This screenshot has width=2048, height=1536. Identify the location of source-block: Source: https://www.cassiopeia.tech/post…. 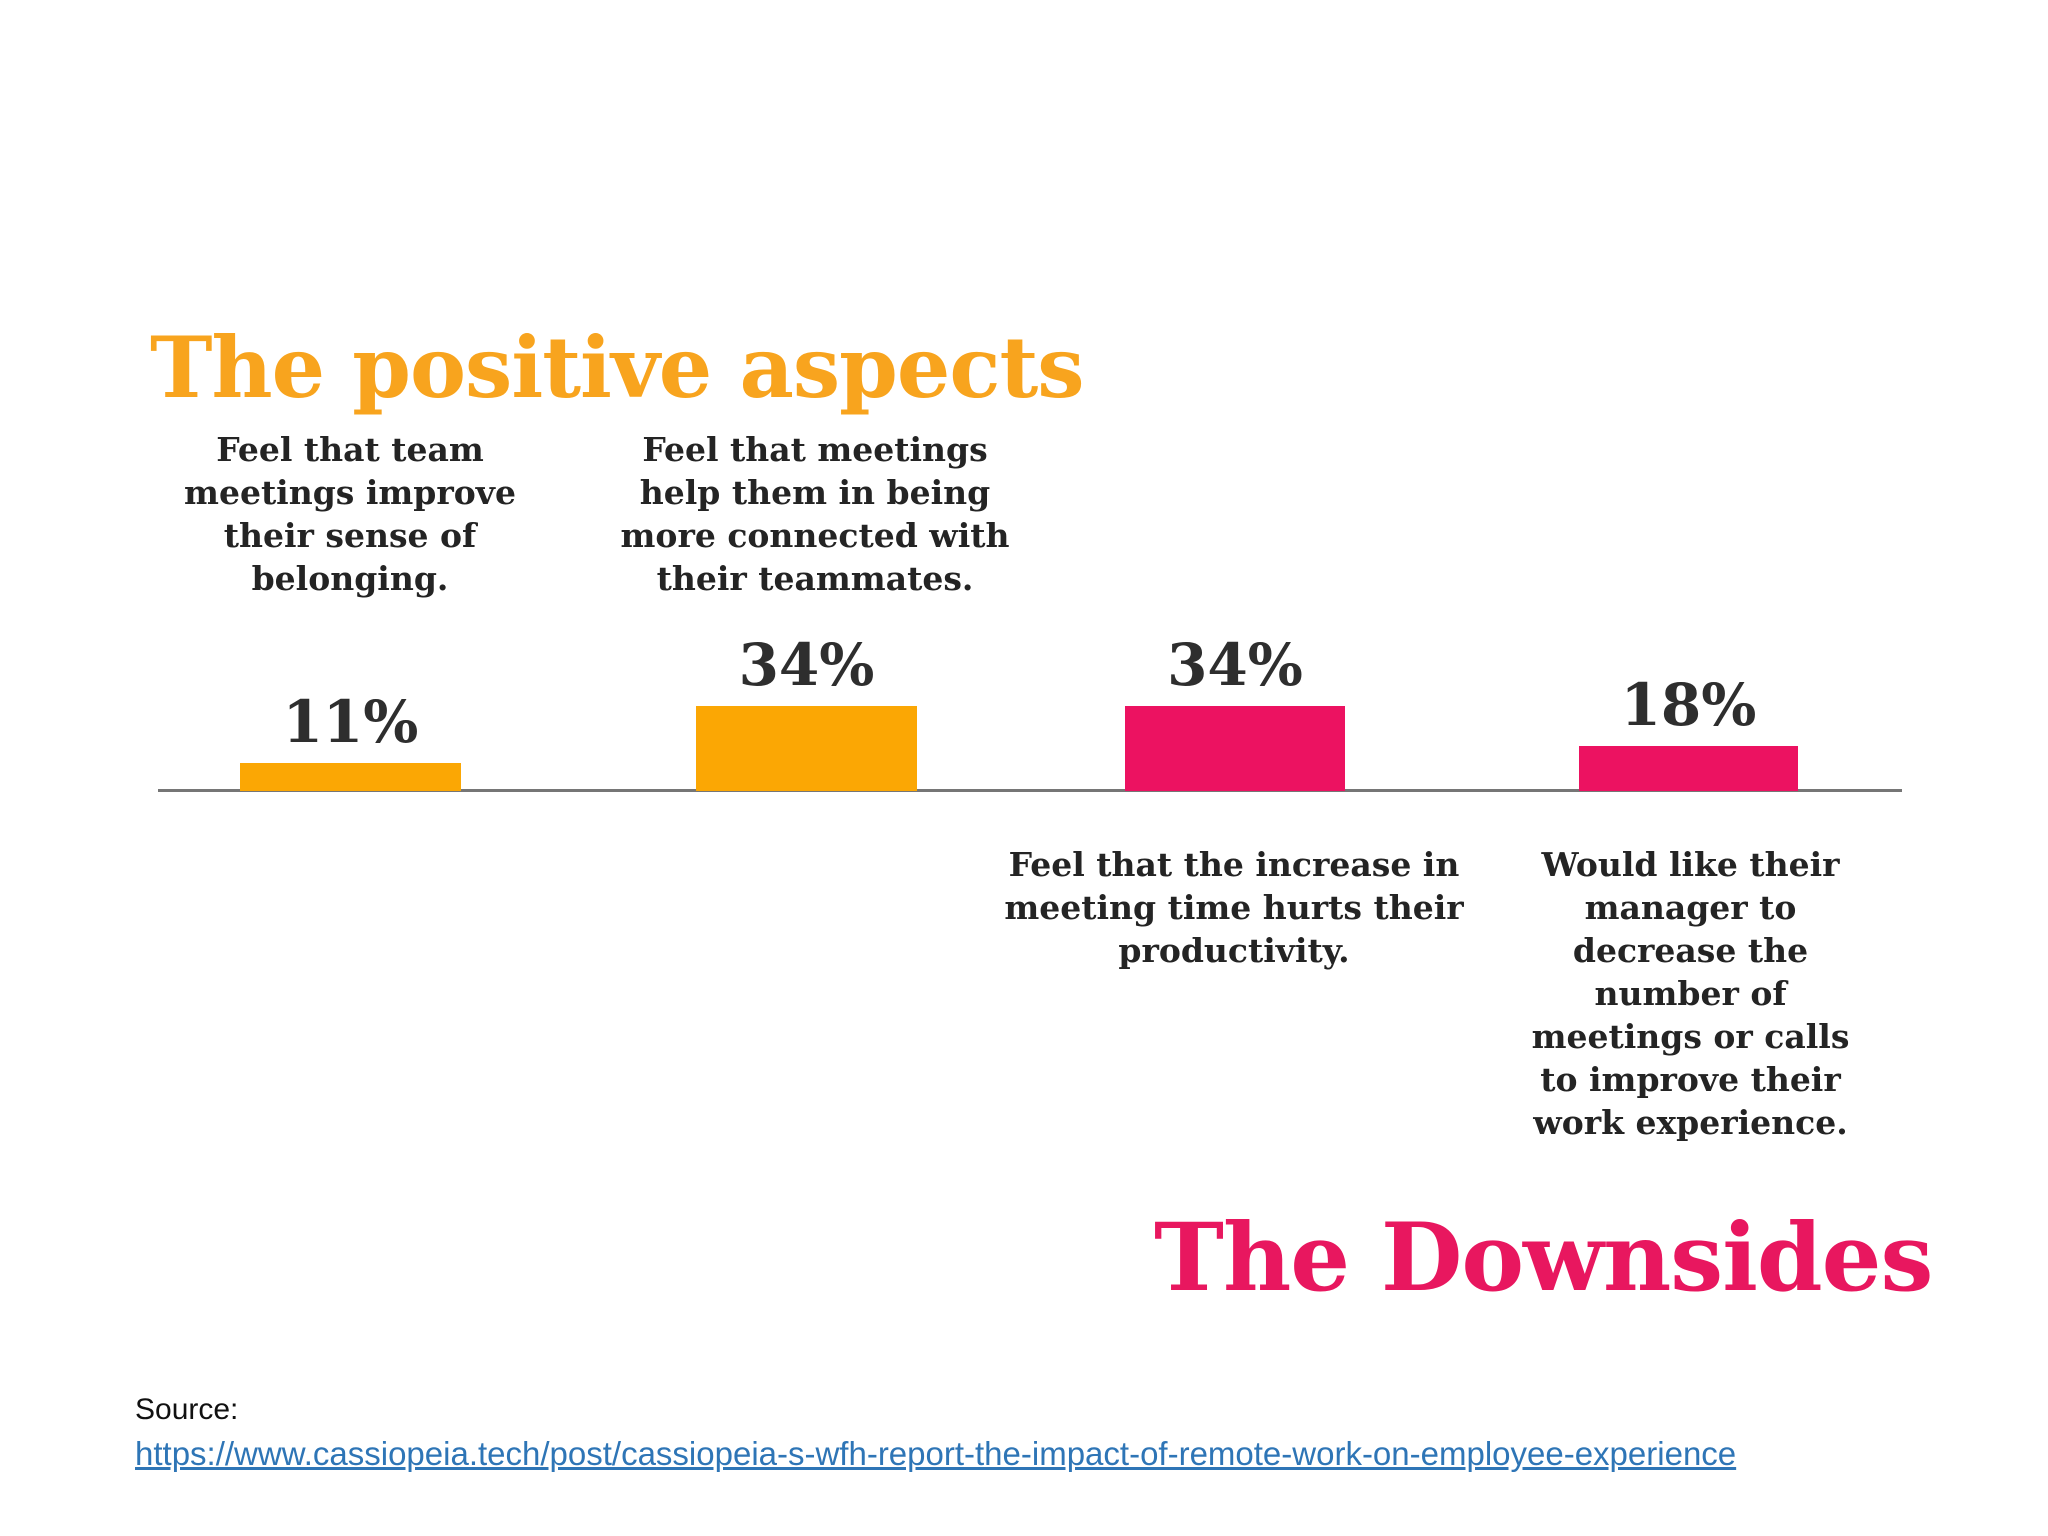
(935, 1432).